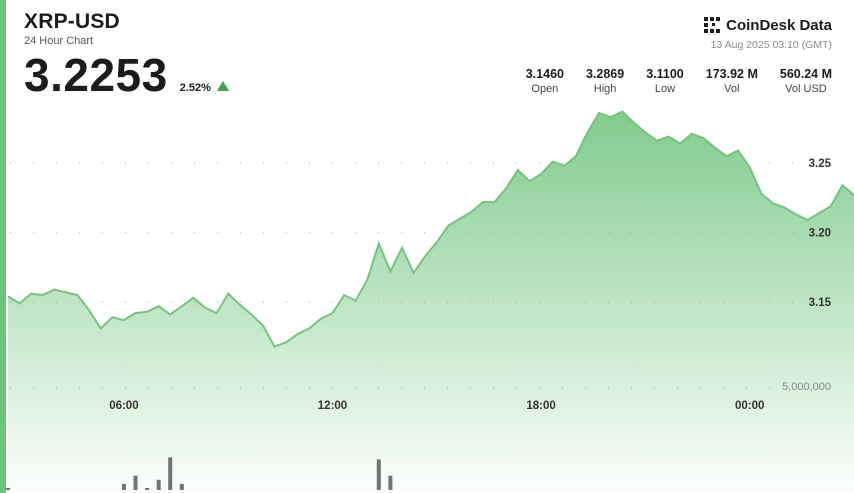 This screenshot has height=493, width=854. Describe the element at coordinates (3, 246) in the screenshot. I see `accent-bar` at that location.